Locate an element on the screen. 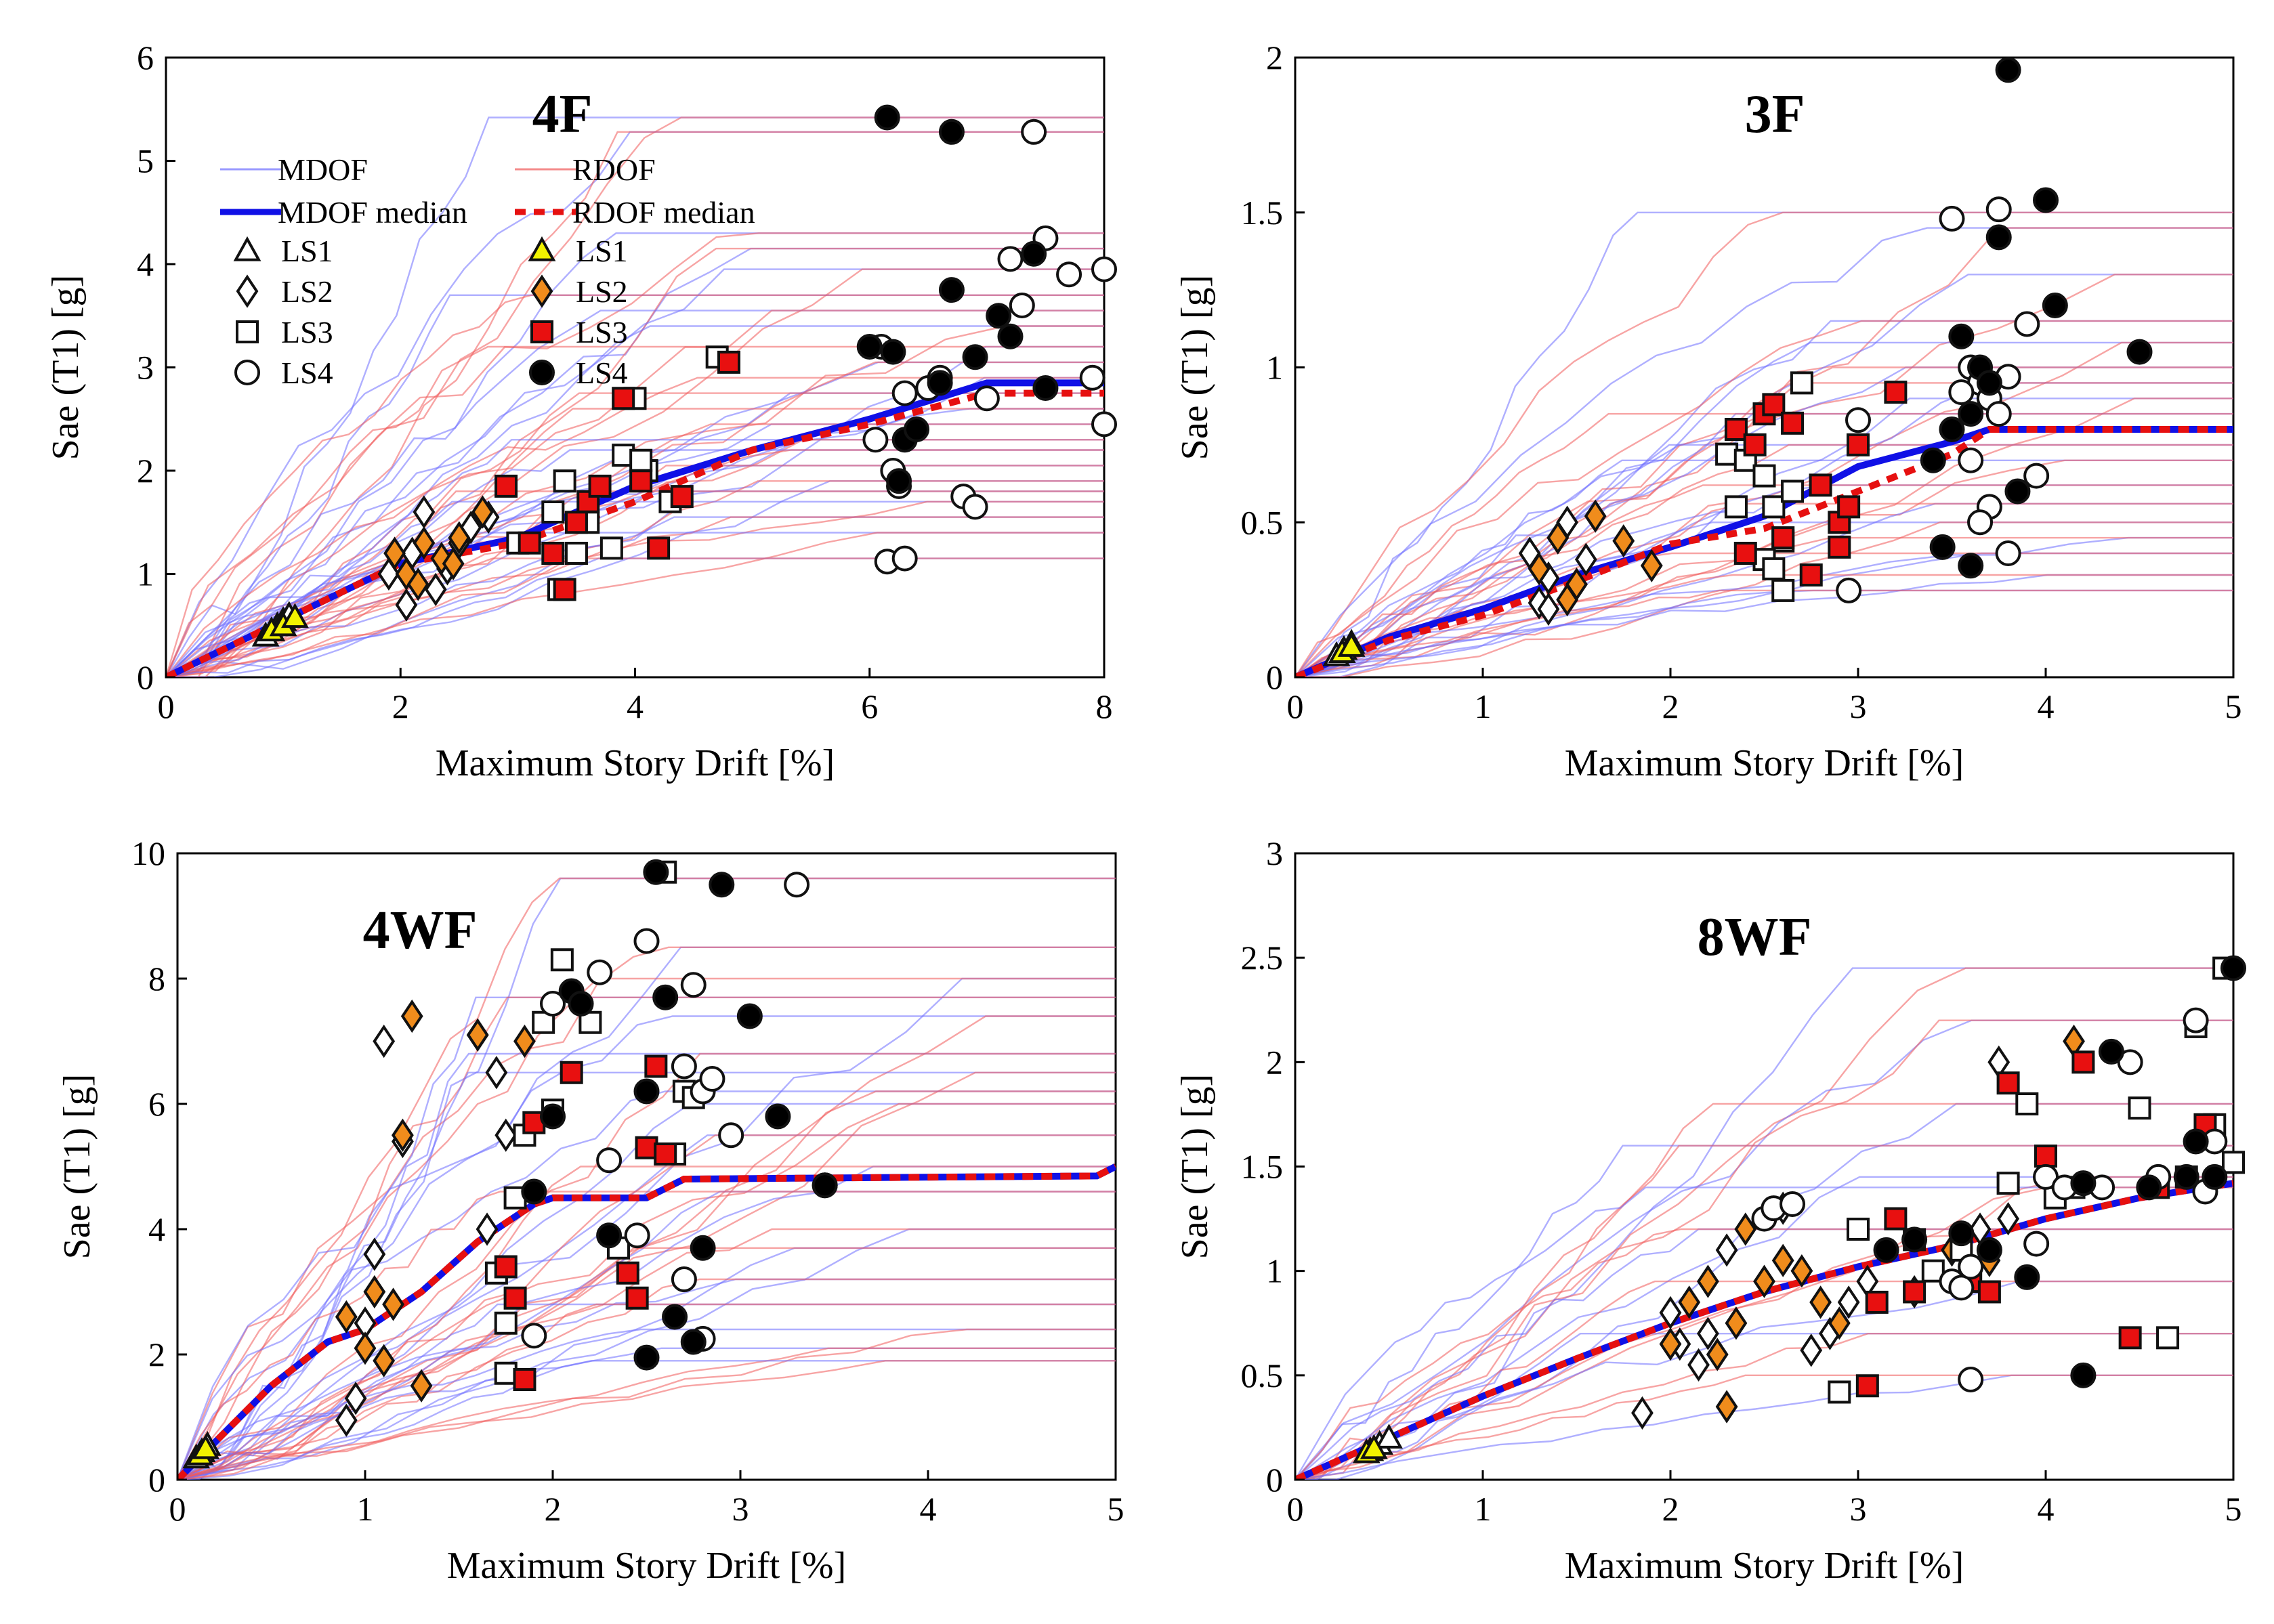 The height and width of the screenshot is (1624, 2274). rdof-median-line is located at coordinates (1764, 1330).